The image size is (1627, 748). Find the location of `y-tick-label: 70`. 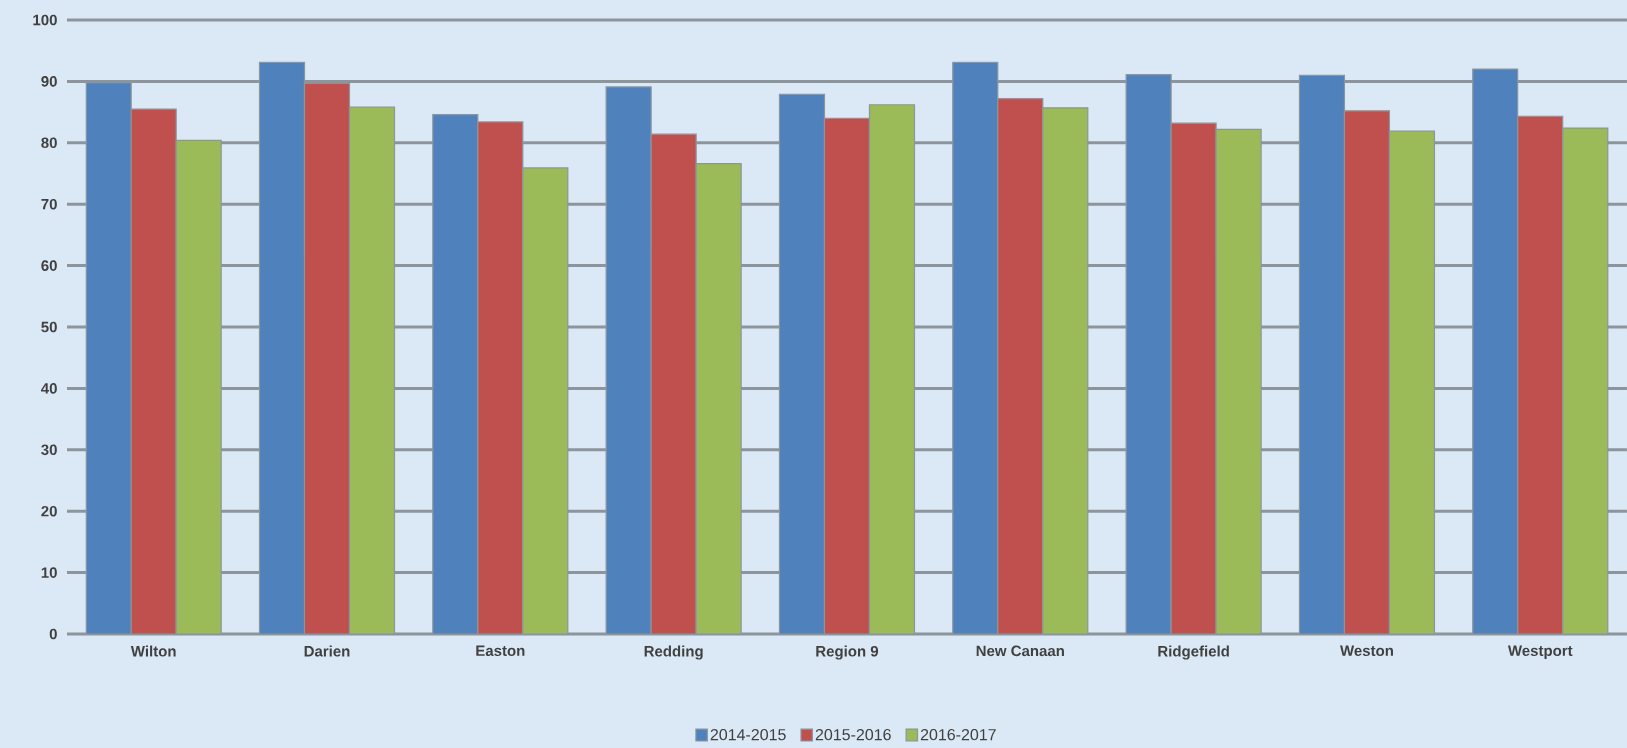

y-tick-label: 70 is located at coordinates (49, 204).